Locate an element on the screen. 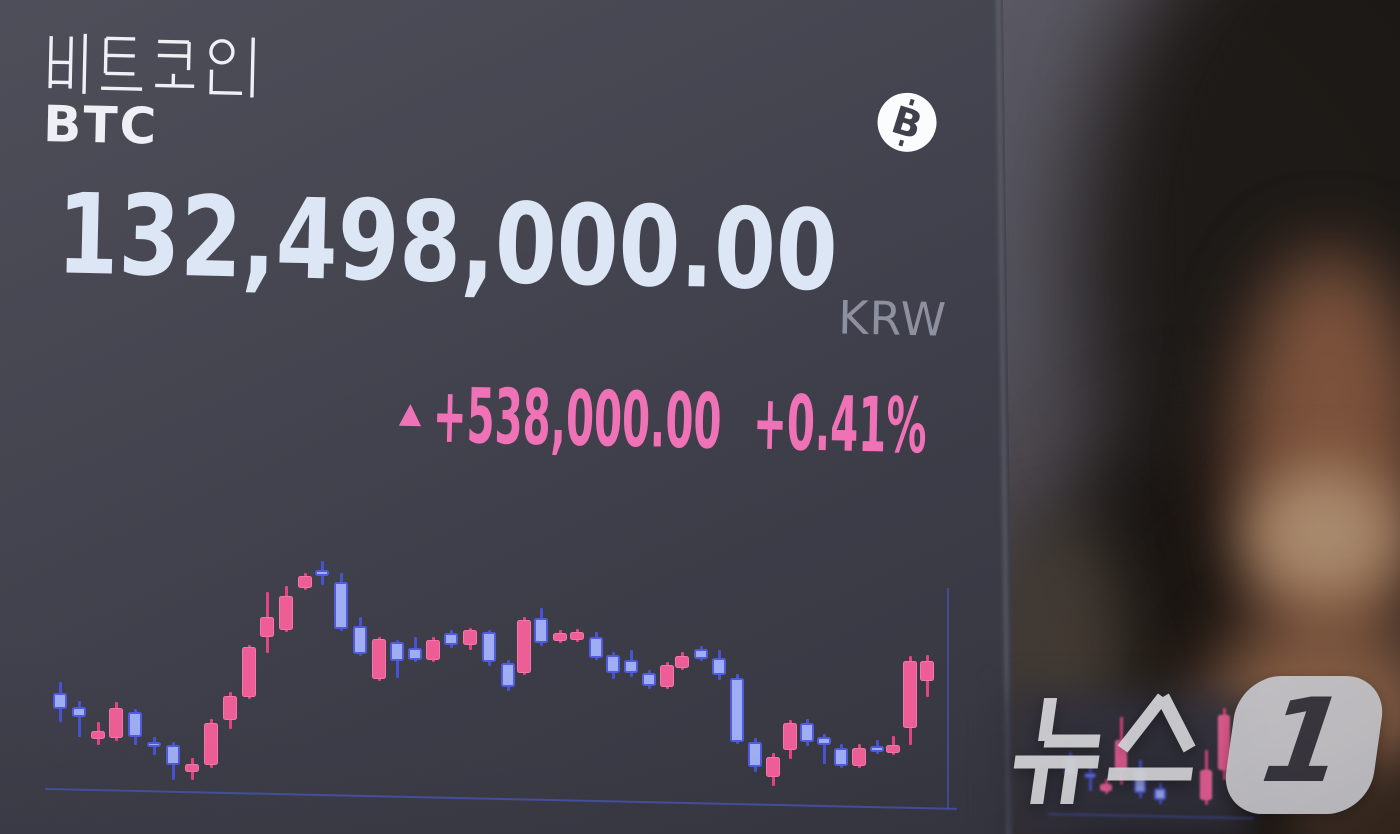  blurred-person-face is located at coordinates (1317, 465).